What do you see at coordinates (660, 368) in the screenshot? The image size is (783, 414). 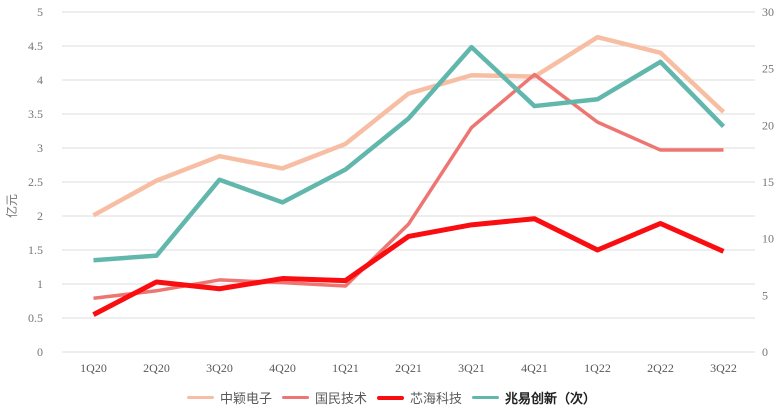 I see `x-axis-tick-label: 2Q22` at bounding box center [660, 368].